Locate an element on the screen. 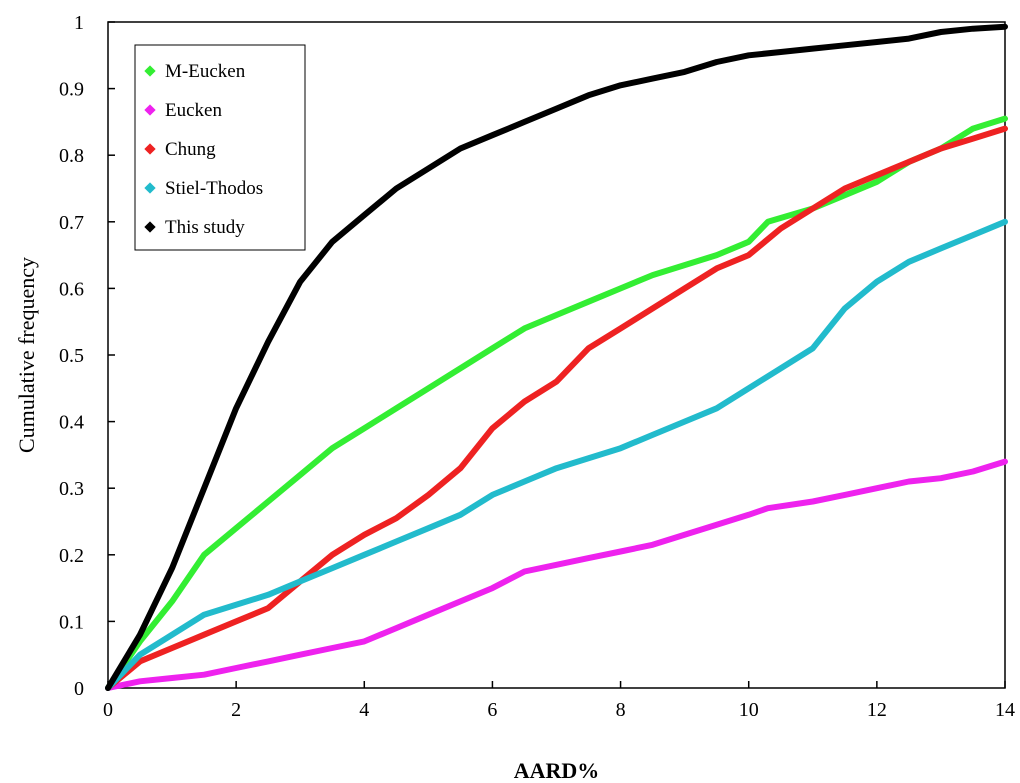 The image size is (1020, 783). legend-box is located at coordinates (220, 147).